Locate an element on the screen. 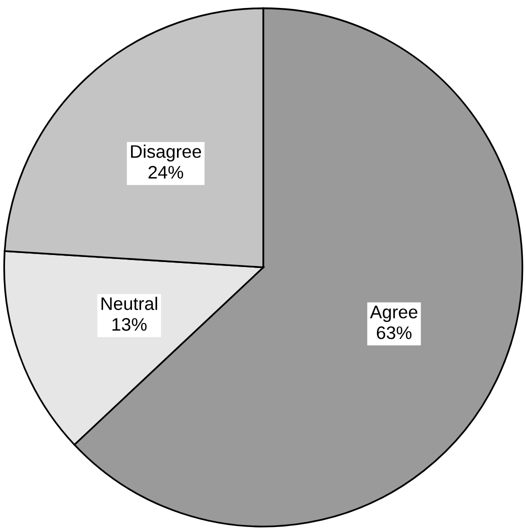  slice-label: Neutral is located at coordinates (130, 303).